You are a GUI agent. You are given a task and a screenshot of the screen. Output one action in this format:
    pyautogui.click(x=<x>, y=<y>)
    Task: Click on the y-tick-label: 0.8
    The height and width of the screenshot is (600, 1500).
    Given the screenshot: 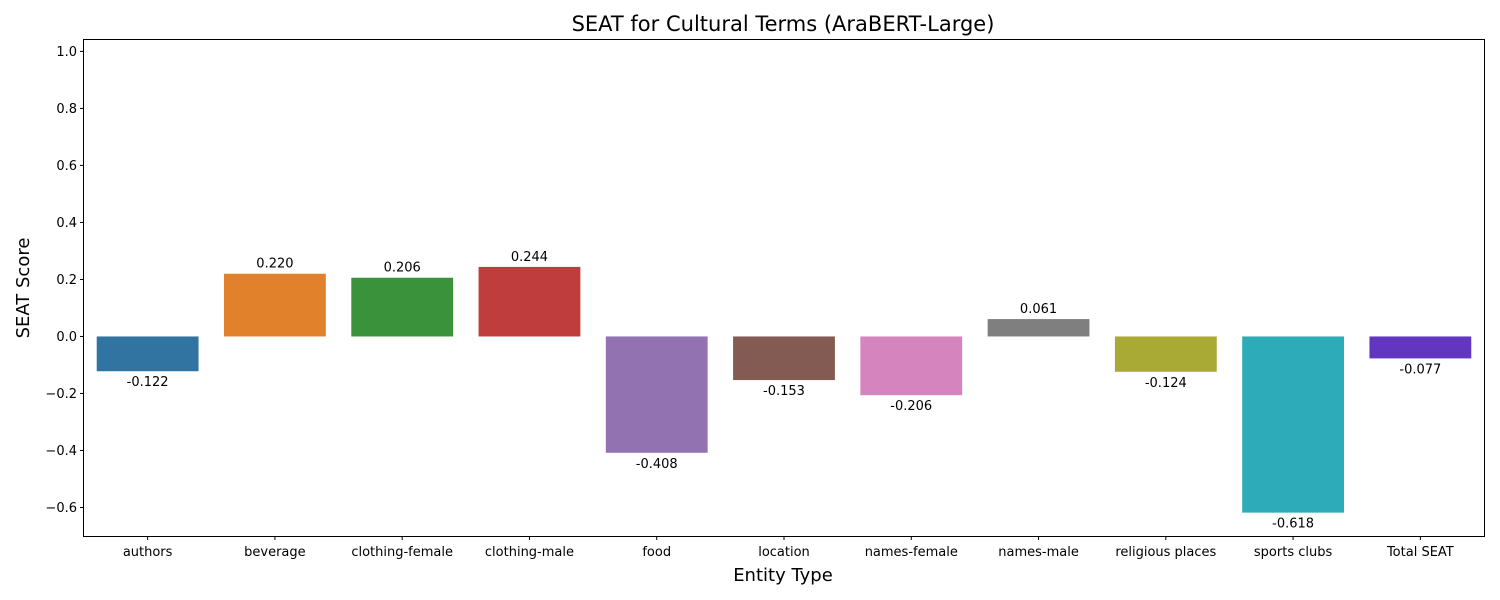 What is the action you would take?
    pyautogui.click(x=66, y=109)
    